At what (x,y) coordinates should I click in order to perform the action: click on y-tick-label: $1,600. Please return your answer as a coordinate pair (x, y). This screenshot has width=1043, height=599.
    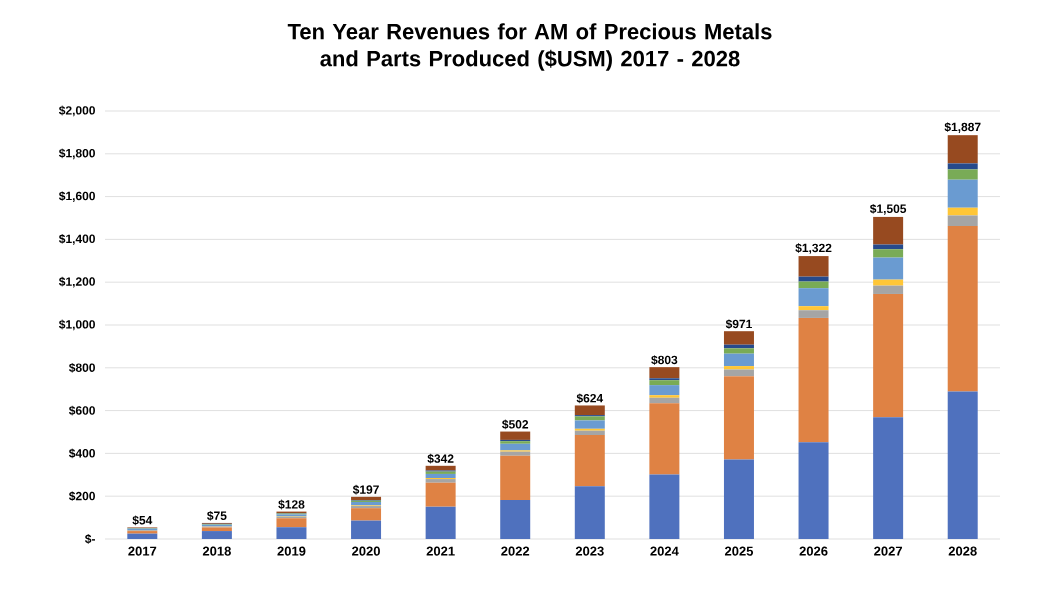
    Looking at the image, I should click on (76, 196).